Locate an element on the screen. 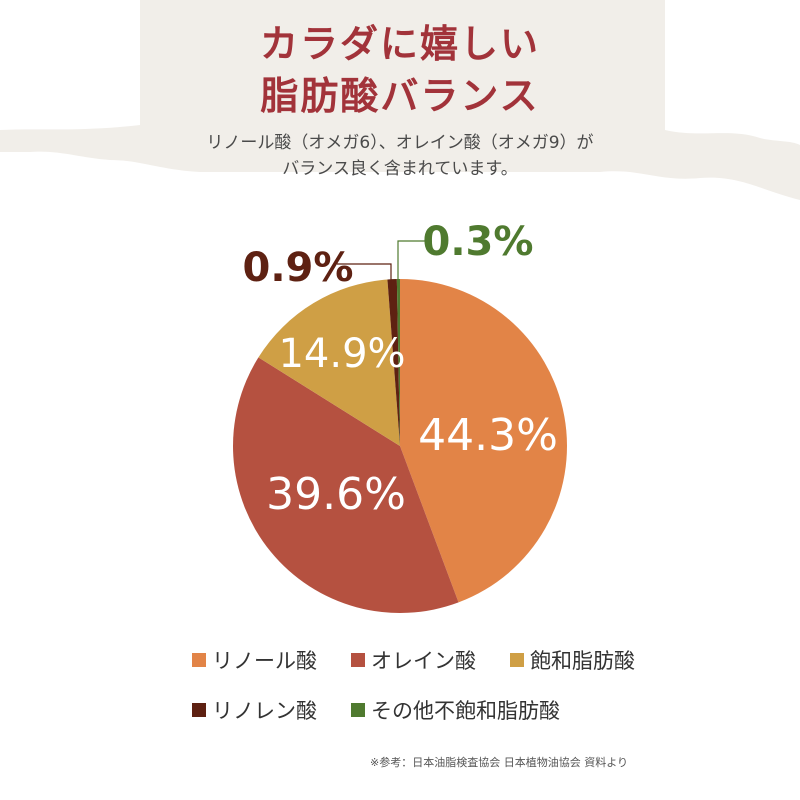  subtitle-line2: バランス良く含まれています。 is located at coordinates (400, 169).